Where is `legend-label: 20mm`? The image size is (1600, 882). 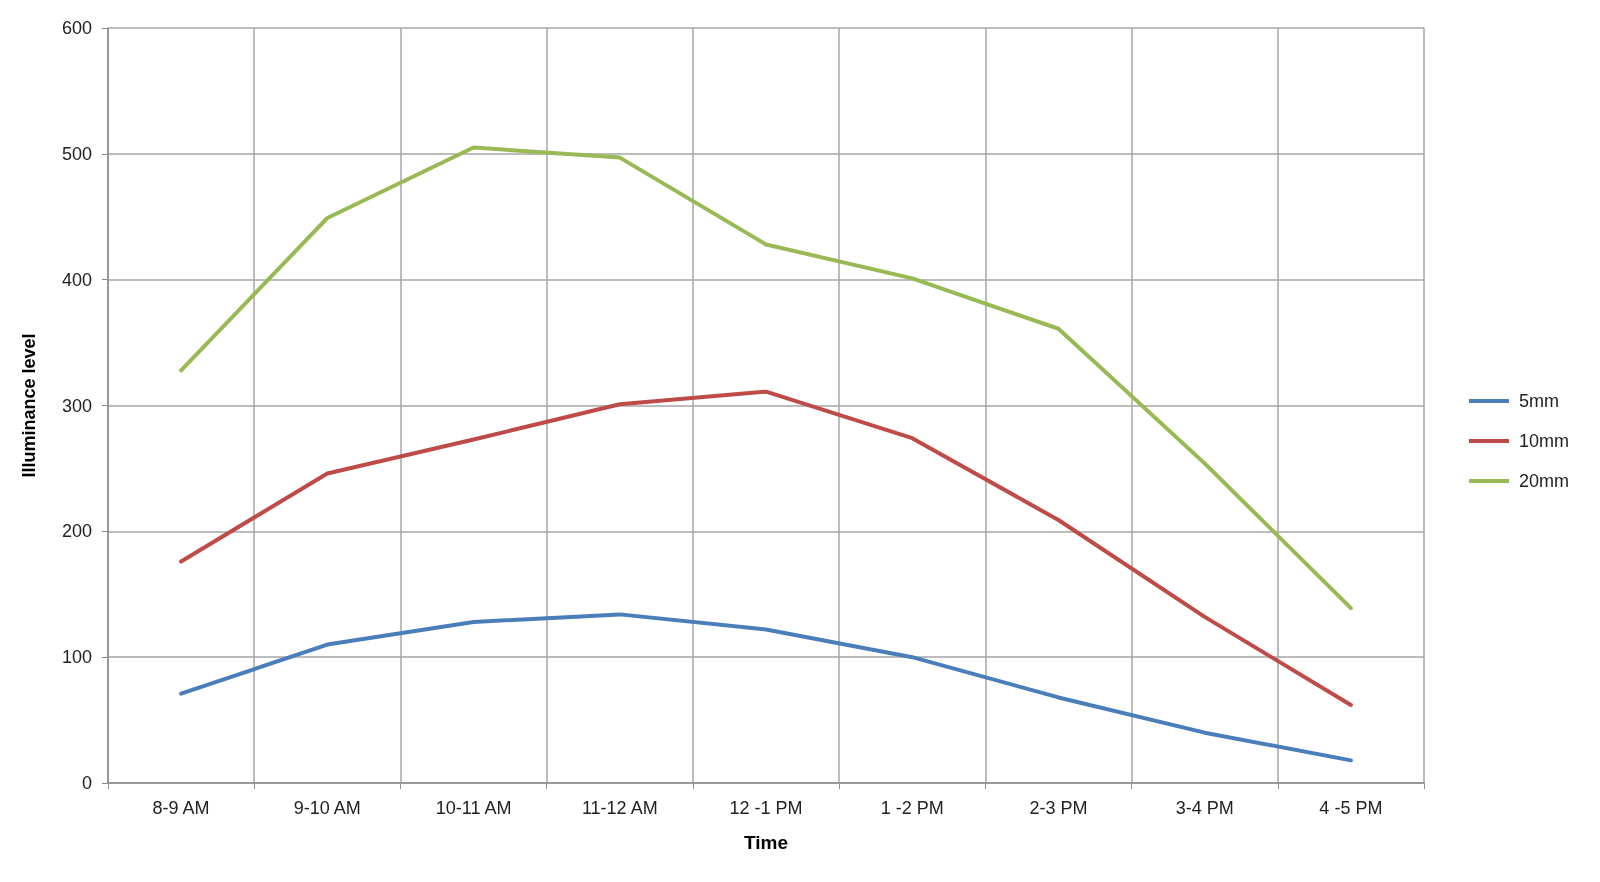
legend-label: 20mm is located at coordinates (1544, 481).